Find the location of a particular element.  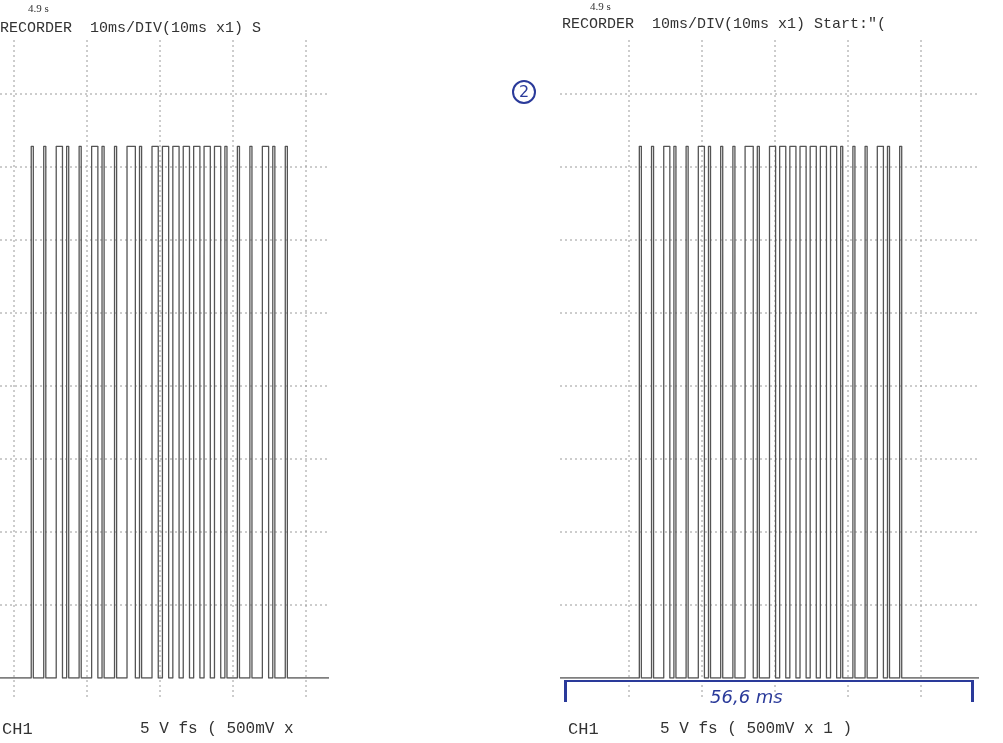

text: 2 is located at coordinates (524, 92).